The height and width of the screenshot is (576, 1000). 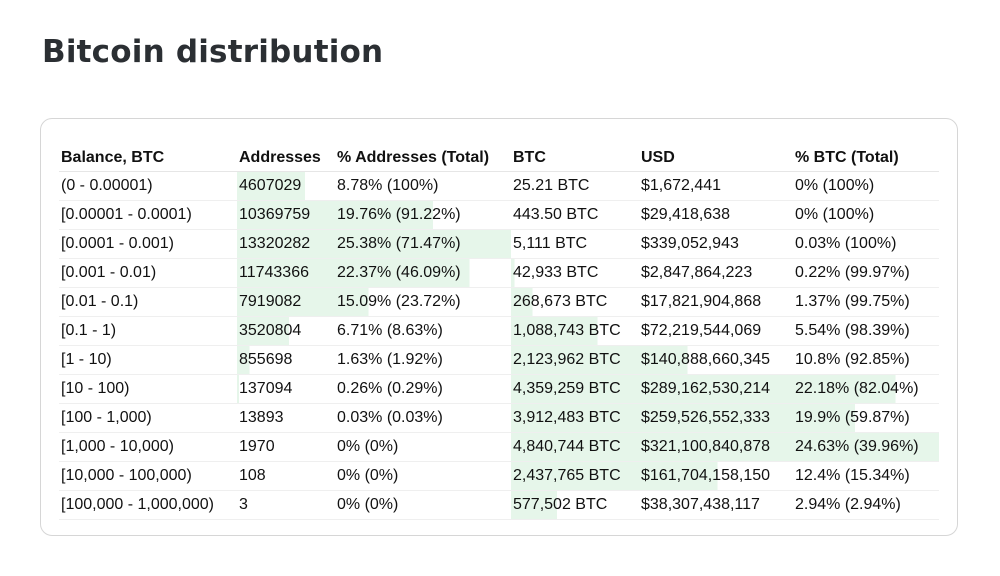 I want to click on cell-pct-btc: 0.03% (100%), so click(x=866, y=244).